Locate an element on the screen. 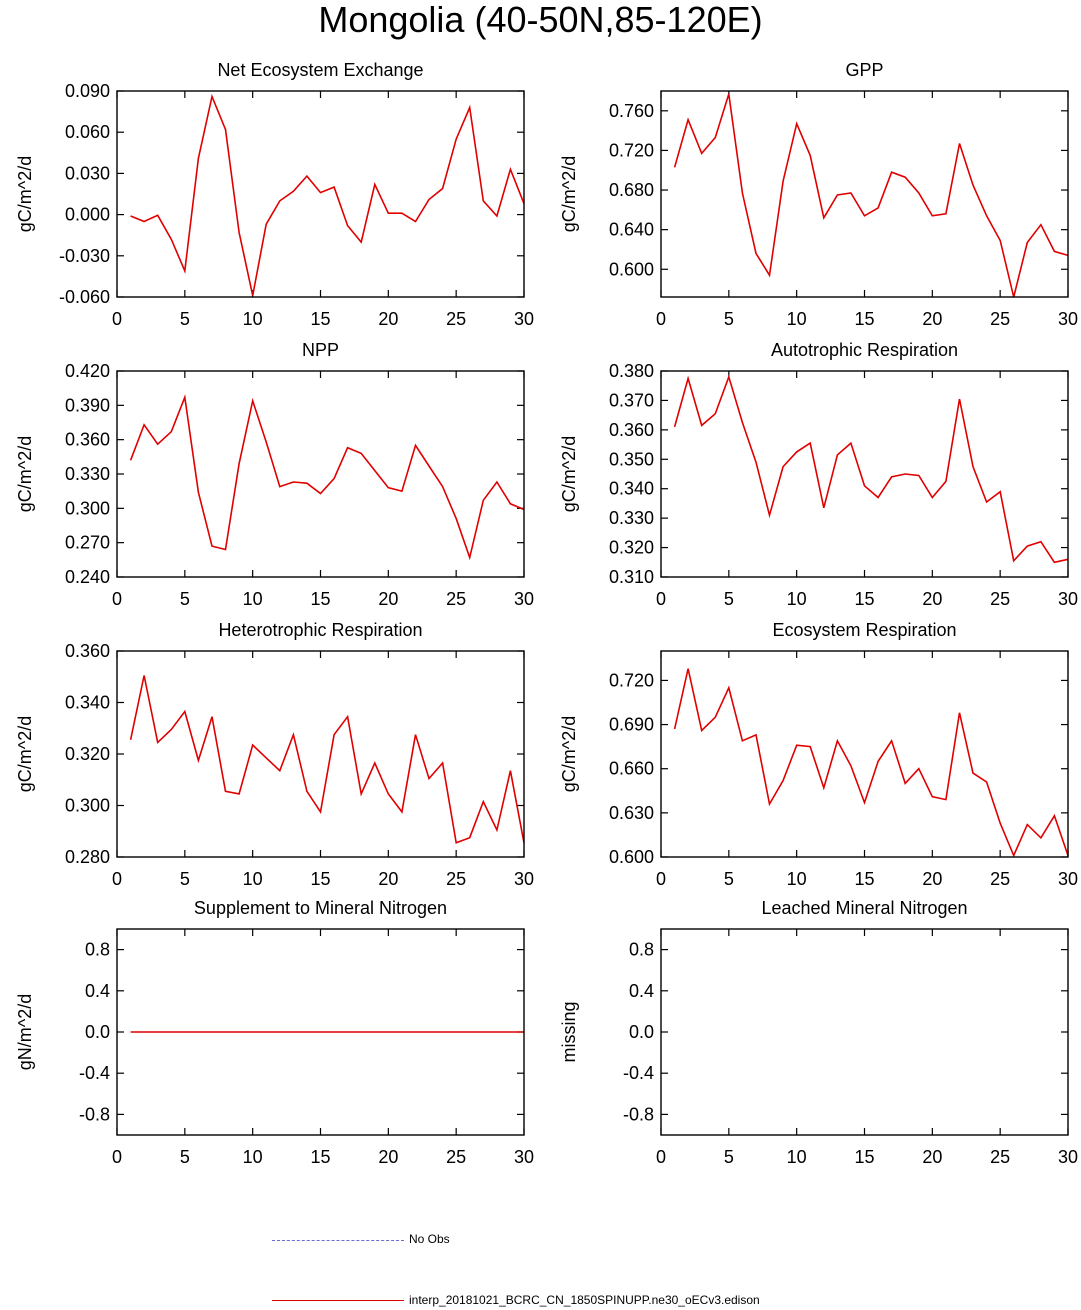 Image resolution: width=1081 pixels, height=1310 pixels. y-tick-label: 0.760 is located at coordinates (631, 111).